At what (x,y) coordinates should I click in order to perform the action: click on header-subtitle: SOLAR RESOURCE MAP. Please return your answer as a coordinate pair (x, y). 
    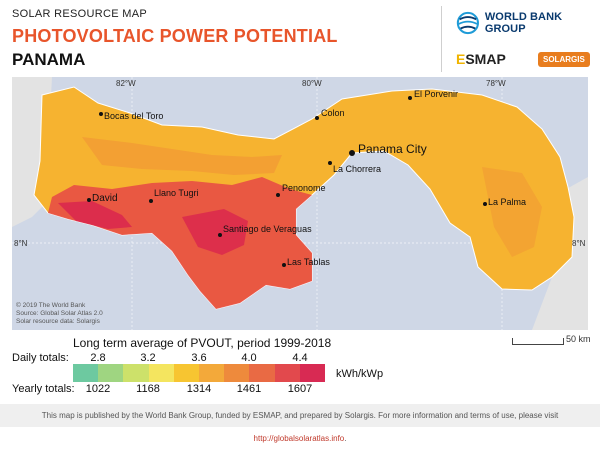
    Looking at the image, I should click on (79, 14).